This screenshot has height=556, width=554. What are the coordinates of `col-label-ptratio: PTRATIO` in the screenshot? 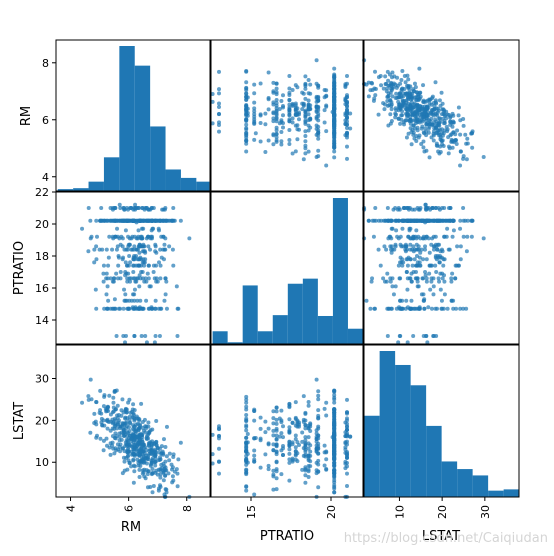 It's located at (287, 536).